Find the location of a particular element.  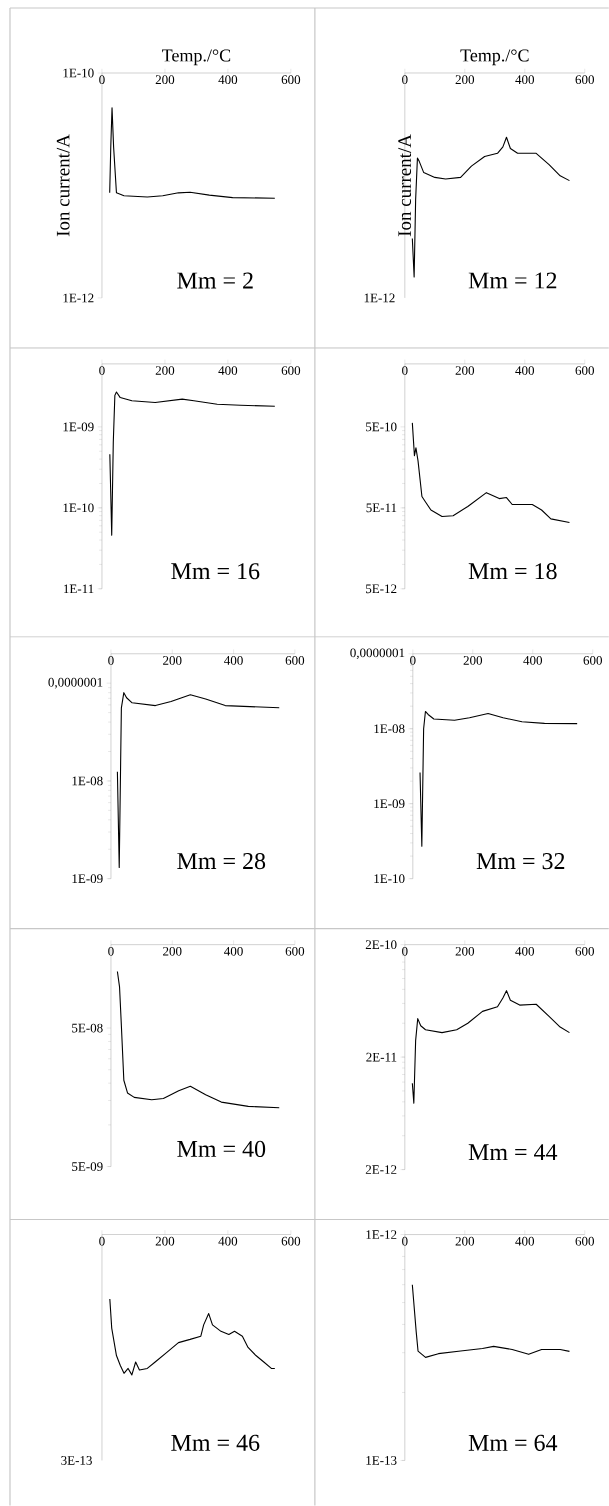

y-tick-label: 1E-13 is located at coordinates (381, 1460).